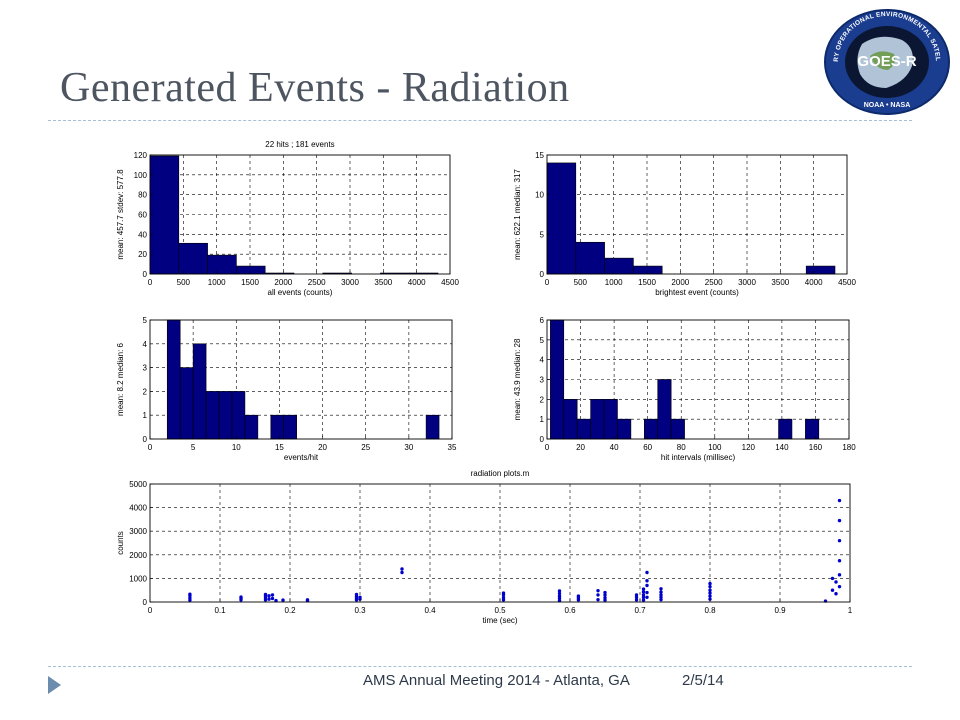 Image resolution: width=960 pixels, height=720 pixels. Describe the element at coordinates (193, 447) in the screenshot. I see `x-tick-label: 5` at that location.